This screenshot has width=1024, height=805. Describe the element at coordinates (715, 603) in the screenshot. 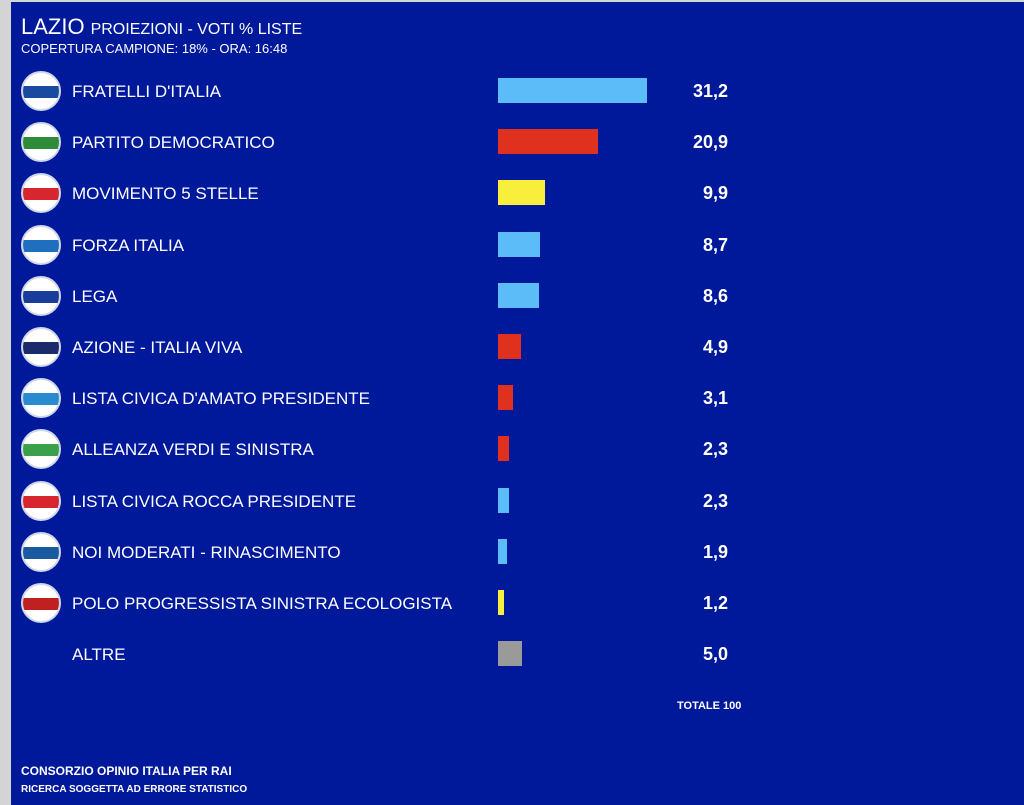

I see `value-label: 1,2` at that location.